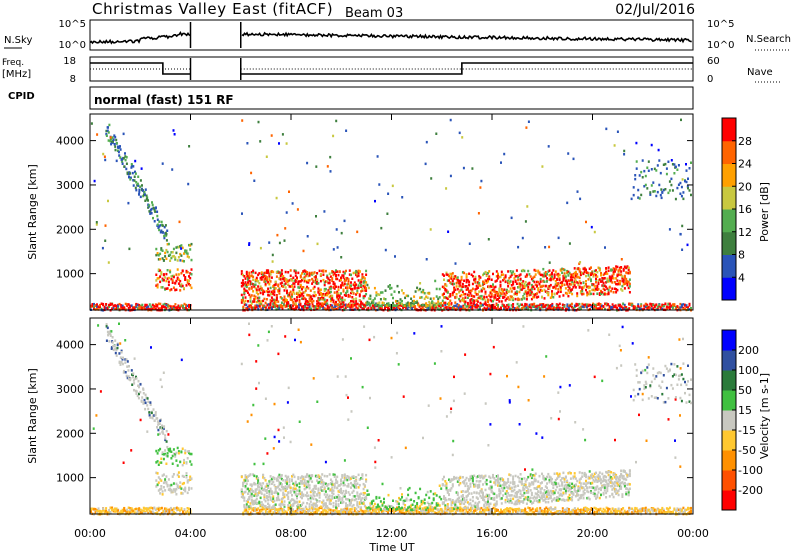 This screenshot has width=800, height=554. What do you see at coordinates (73, 79) in the screenshot?
I see `freq-tick-bottom: 8` at bounding box center [73, 79].